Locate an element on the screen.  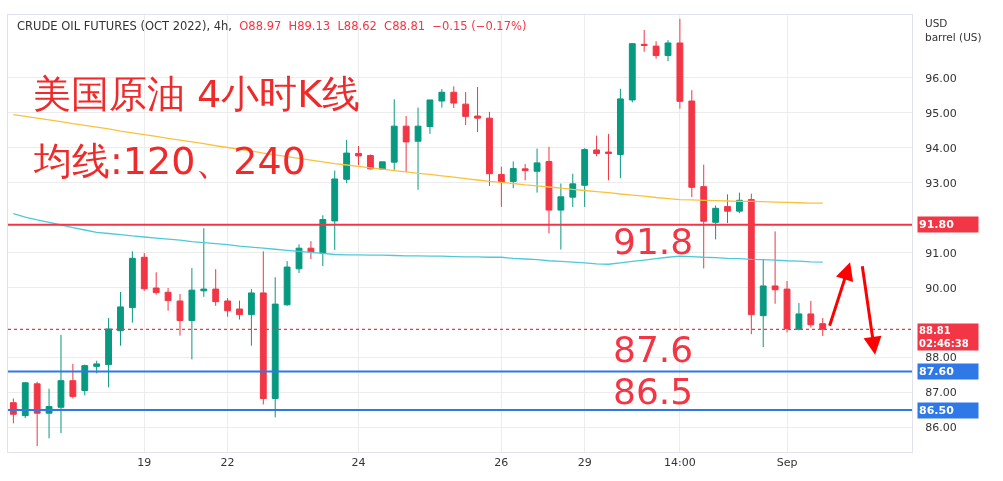
y-tick-label: 86.00 is located at coordinates (941, 428).